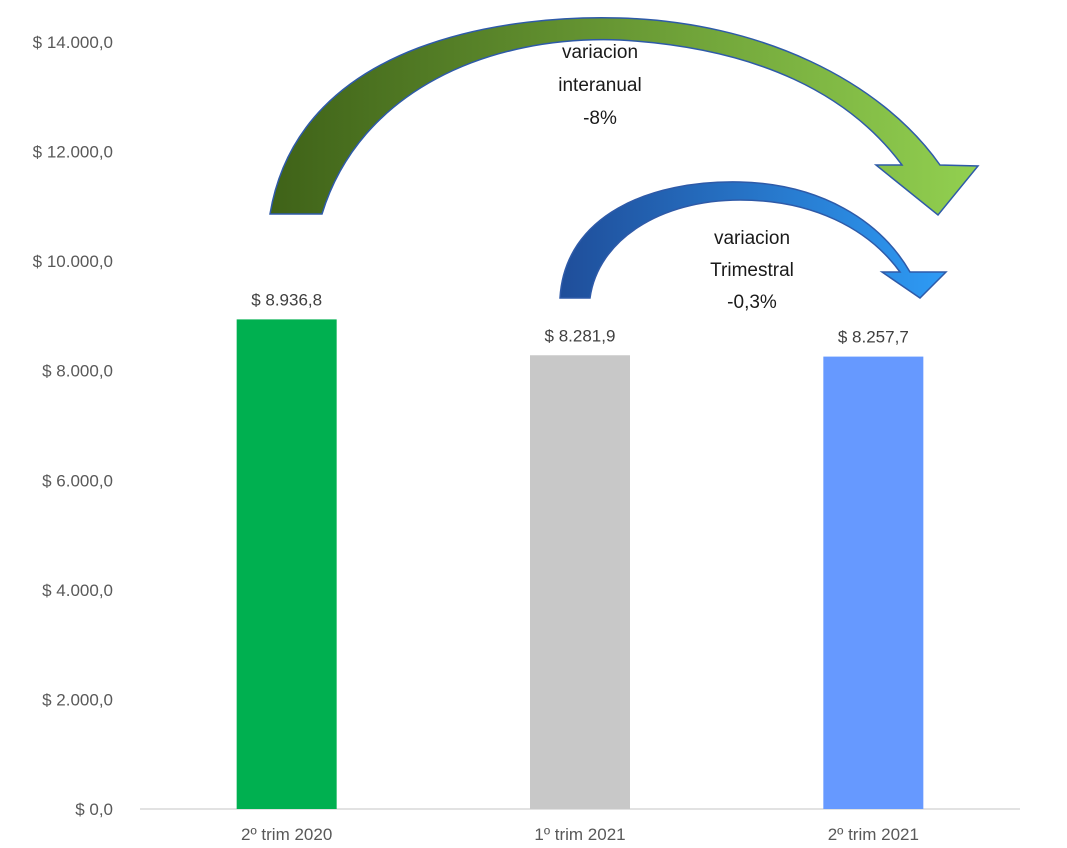 The height and width of the screenshot is (848, 1067). What do you see at coordinates (752, 270) in the screenshot?
I see `trimestral-line-2: Trimestral` at bounding box center [752, 270].